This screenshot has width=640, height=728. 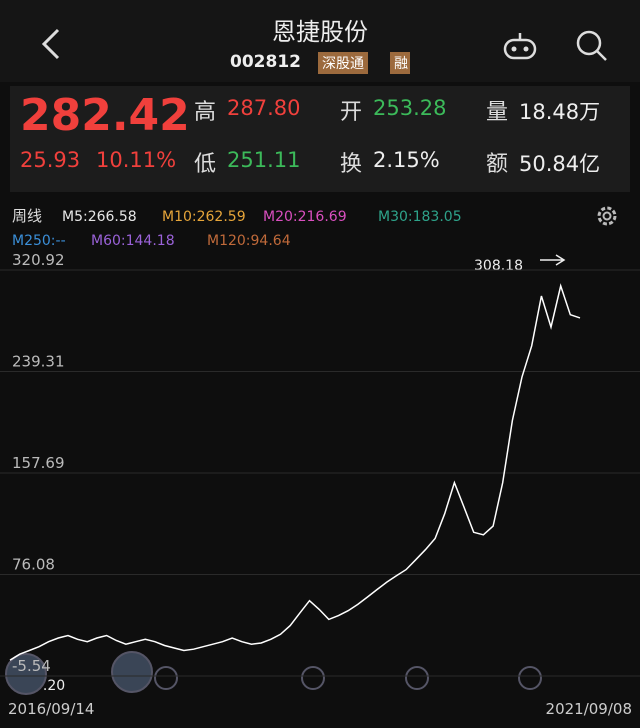 I want to click on stat-value: 2.15%, so click(x=406, y=160).